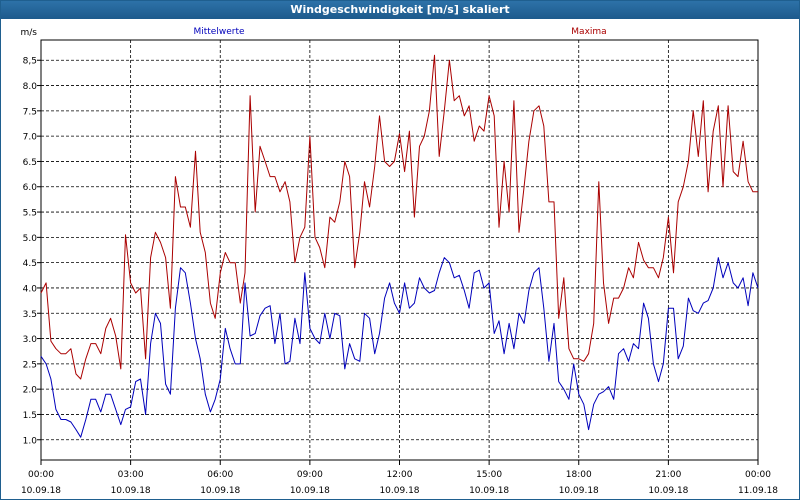 This screenshot has width=800, height=500. I want to click on x-tick-time: 18:00, so click(579, 475).